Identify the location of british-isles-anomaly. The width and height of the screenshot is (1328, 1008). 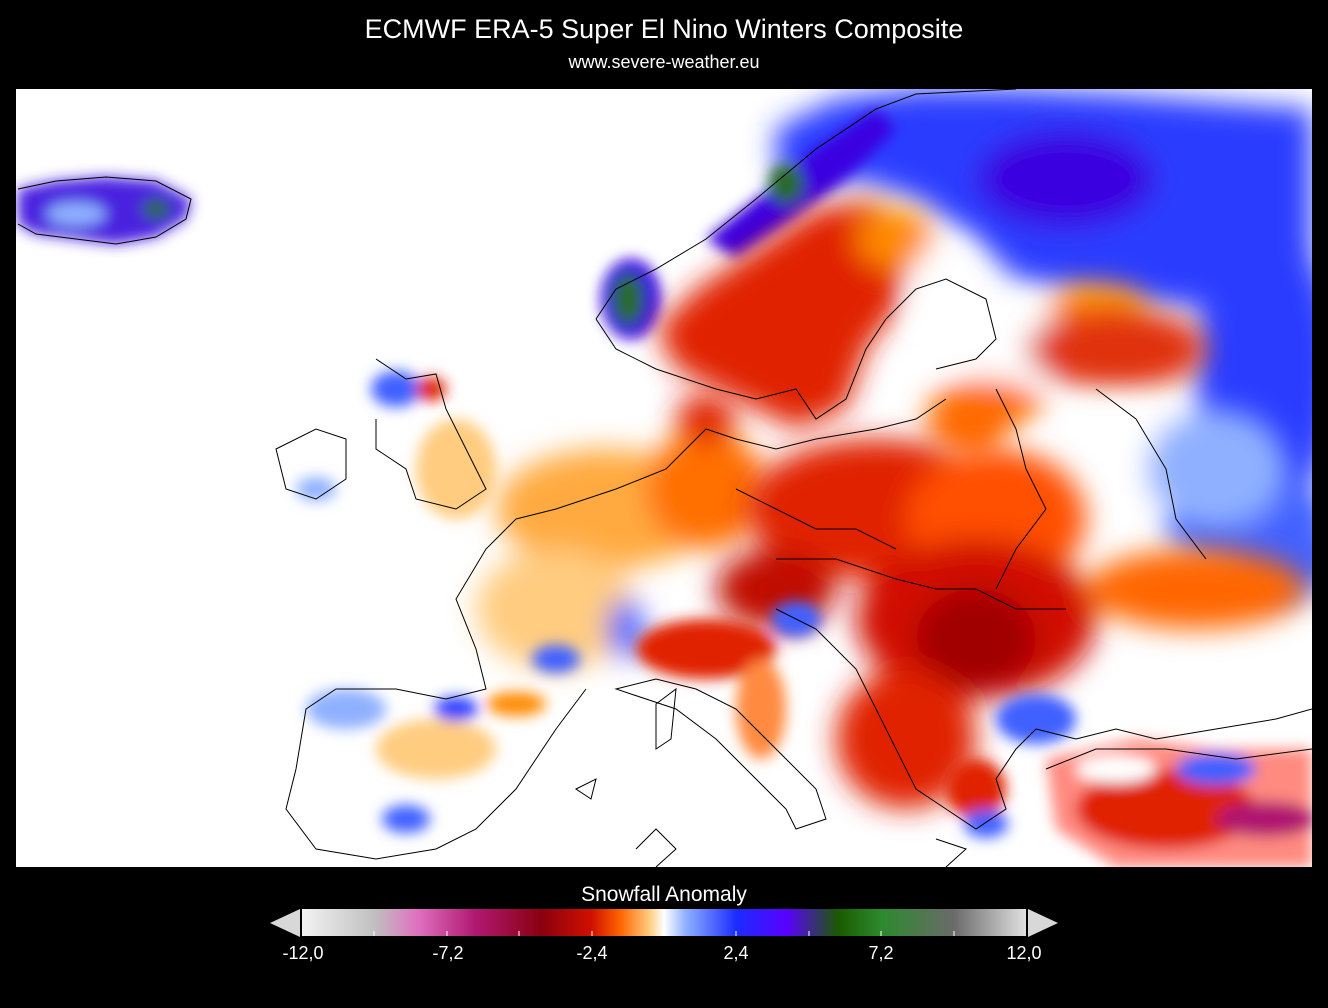
(396, 445).